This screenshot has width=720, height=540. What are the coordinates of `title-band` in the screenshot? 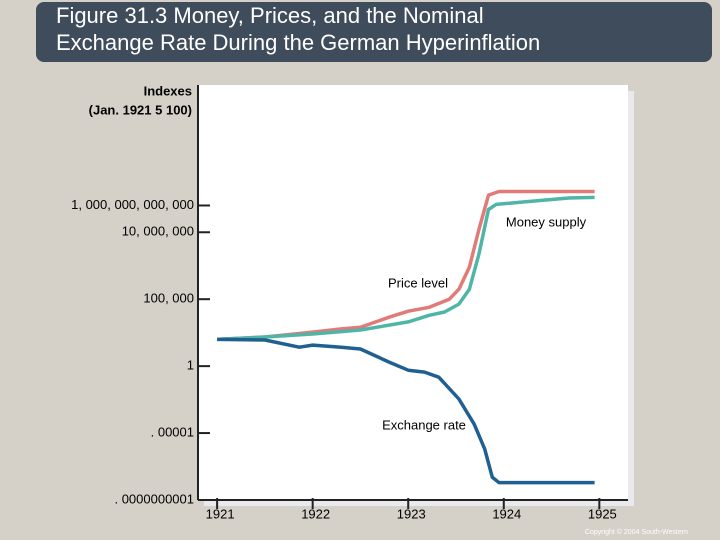 It's located at (374, 32).